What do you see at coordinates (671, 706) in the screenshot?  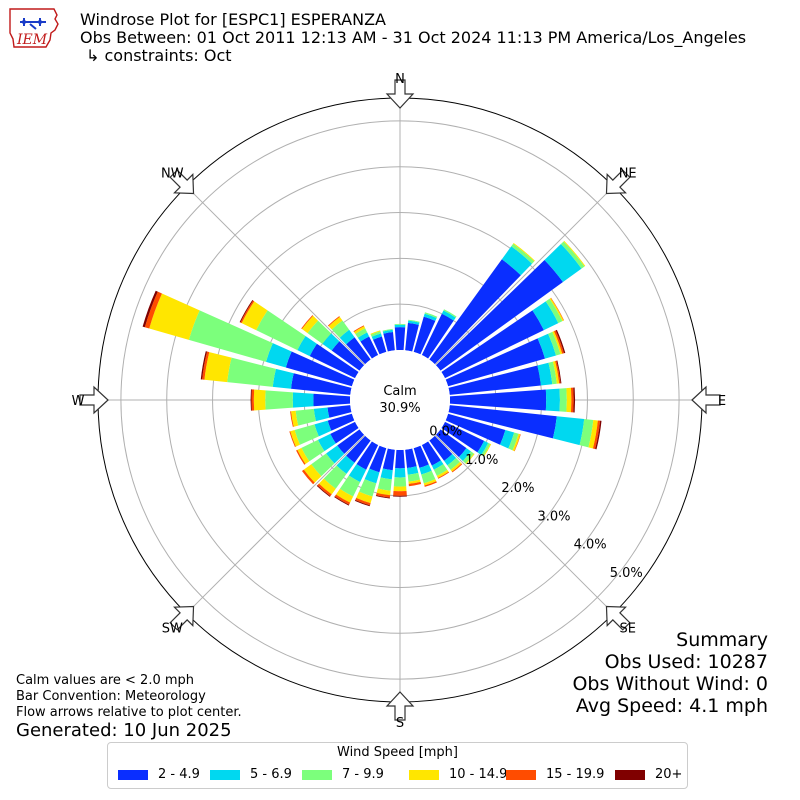 I see `summary-avg-speed: Avg Speed: 4.1 mph` at bounding box center [671, 706].